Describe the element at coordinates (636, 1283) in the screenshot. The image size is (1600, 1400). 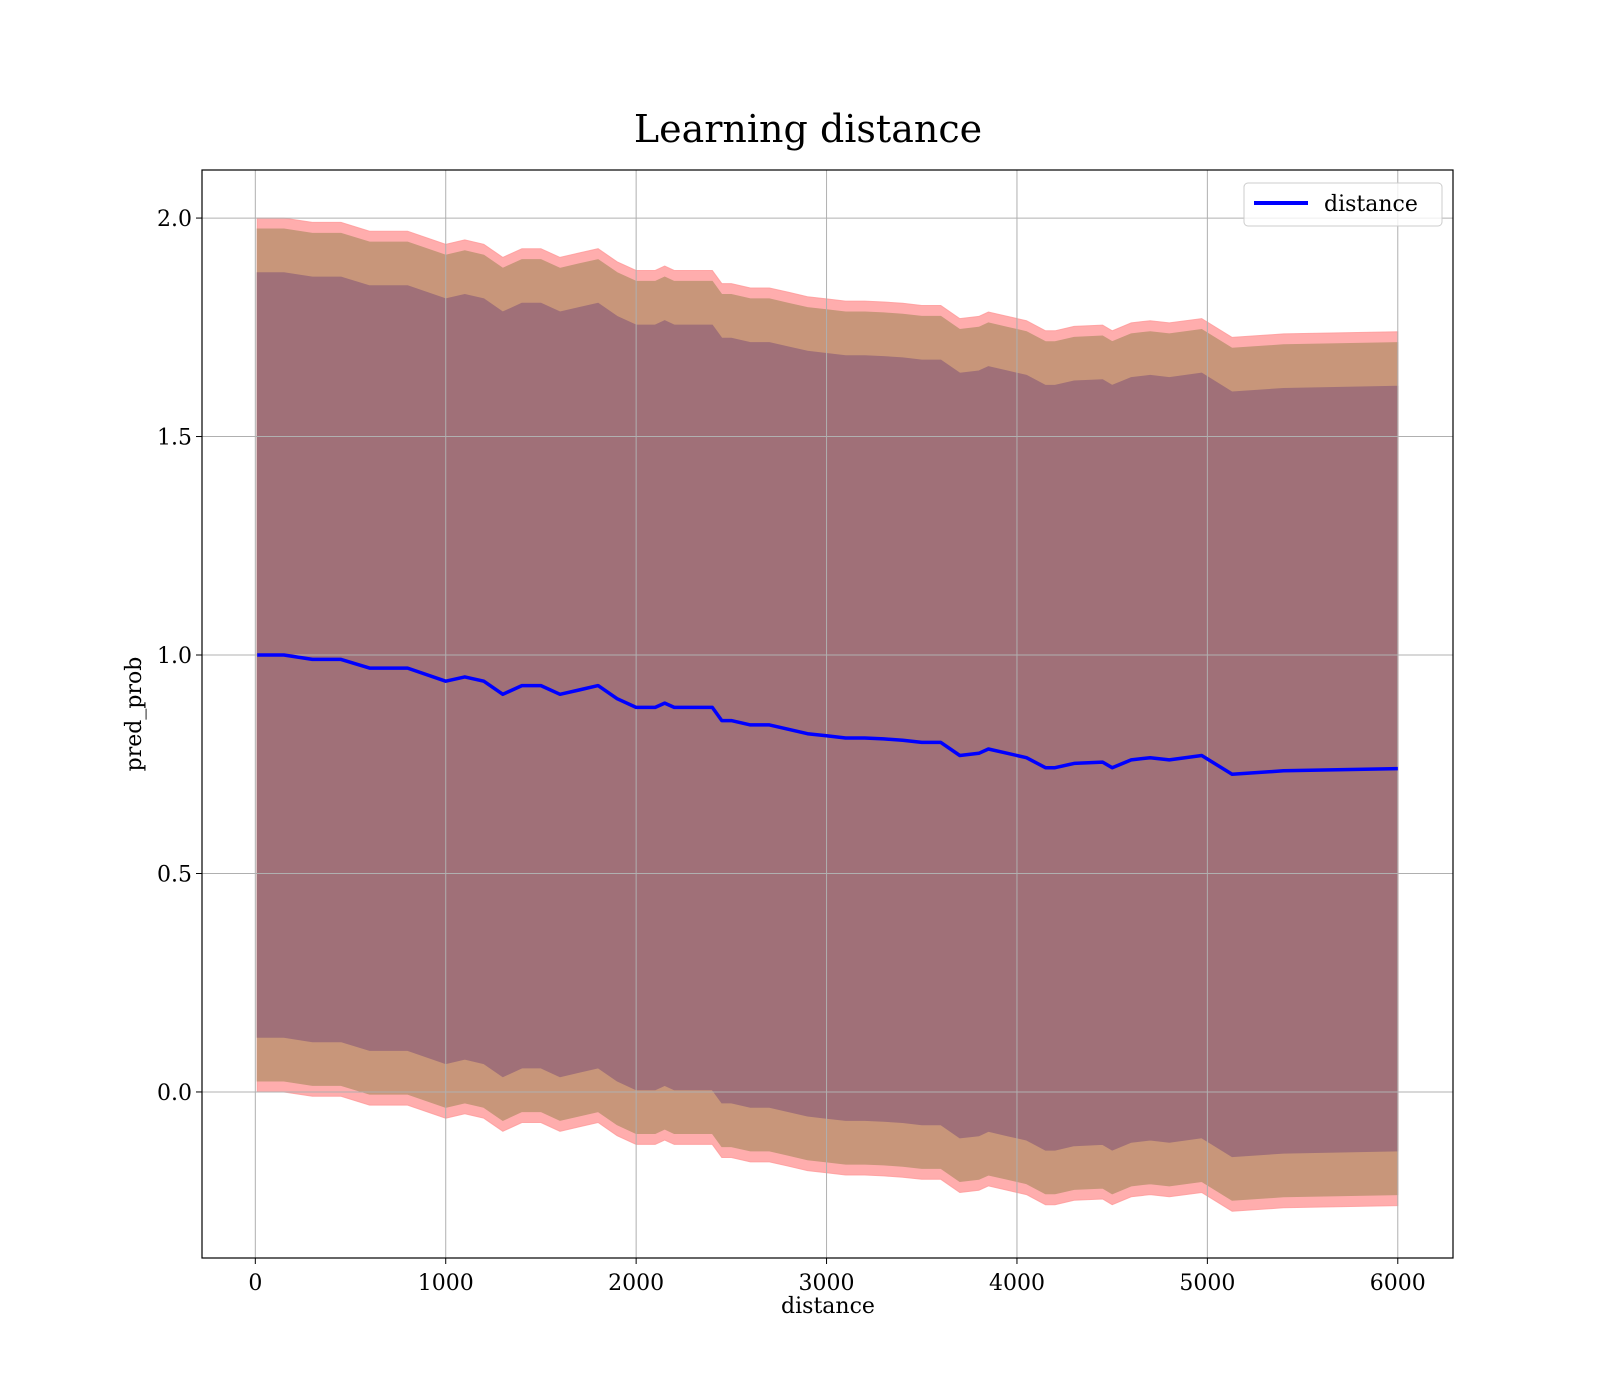
I see `x-tick-label: 2000` at that location.